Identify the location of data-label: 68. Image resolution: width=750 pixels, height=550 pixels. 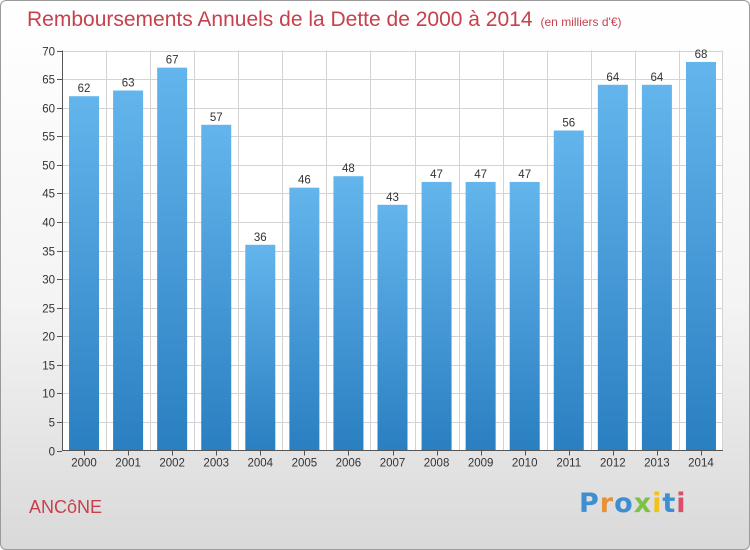
(701, 55).